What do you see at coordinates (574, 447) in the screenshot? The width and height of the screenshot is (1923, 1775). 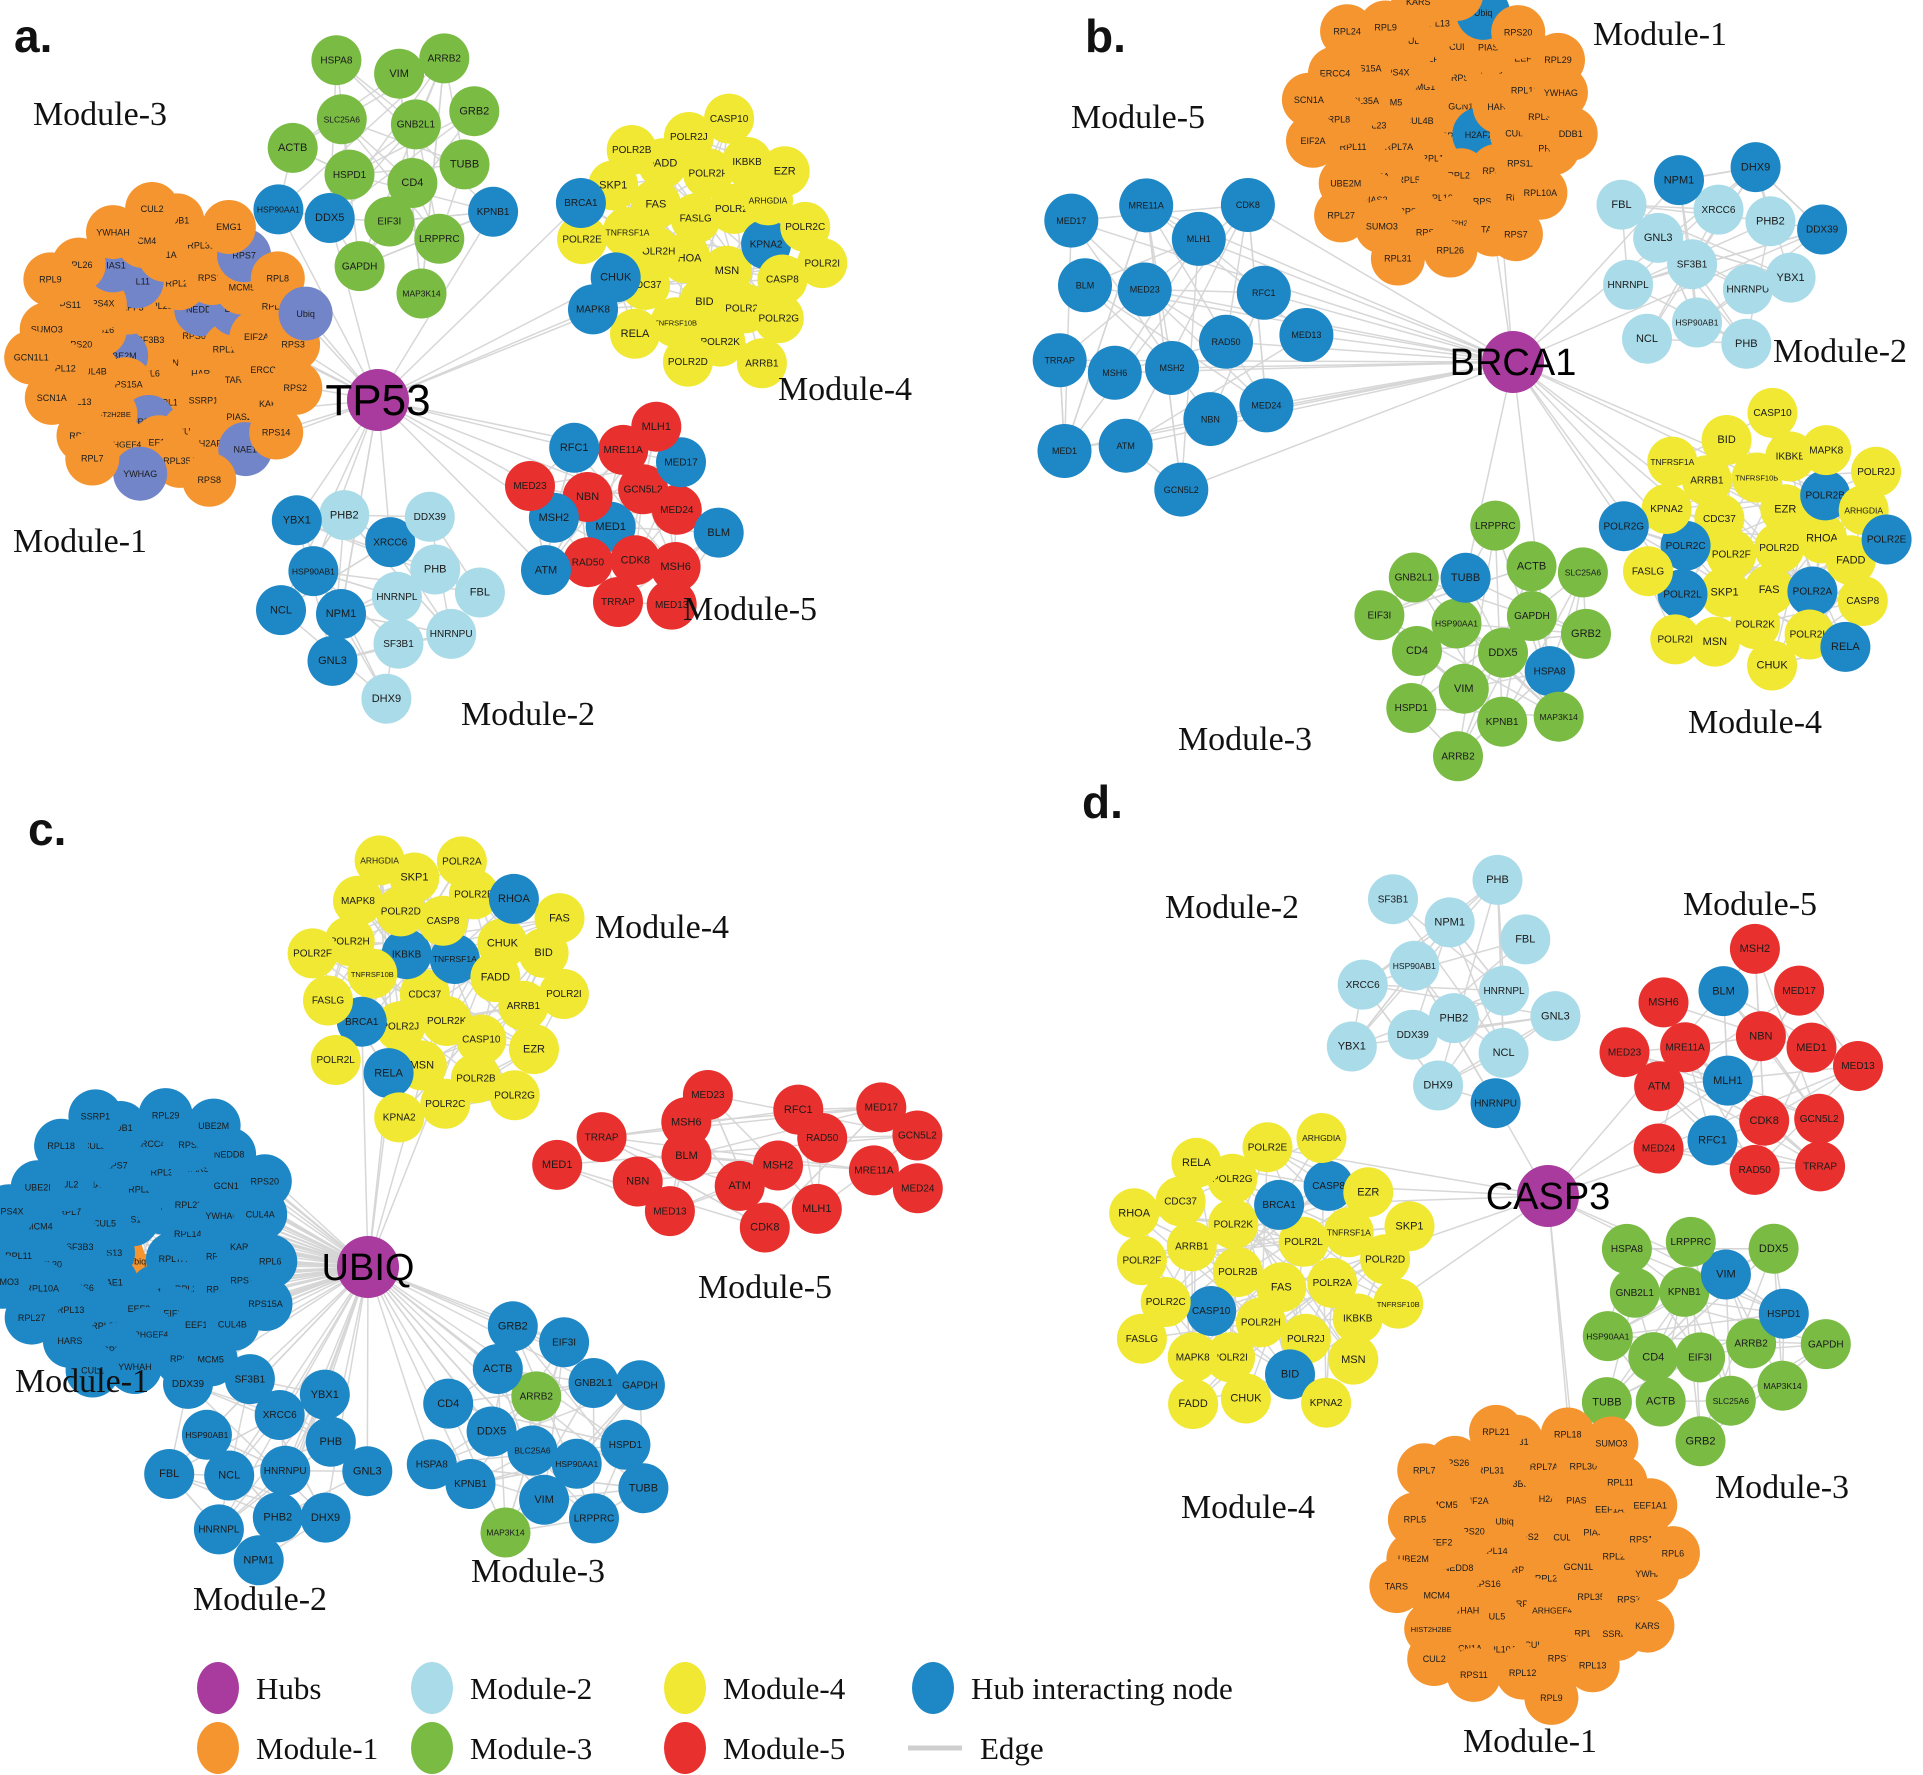 I see `node-RFC1: RFC1` at bounding box center [574, 447].